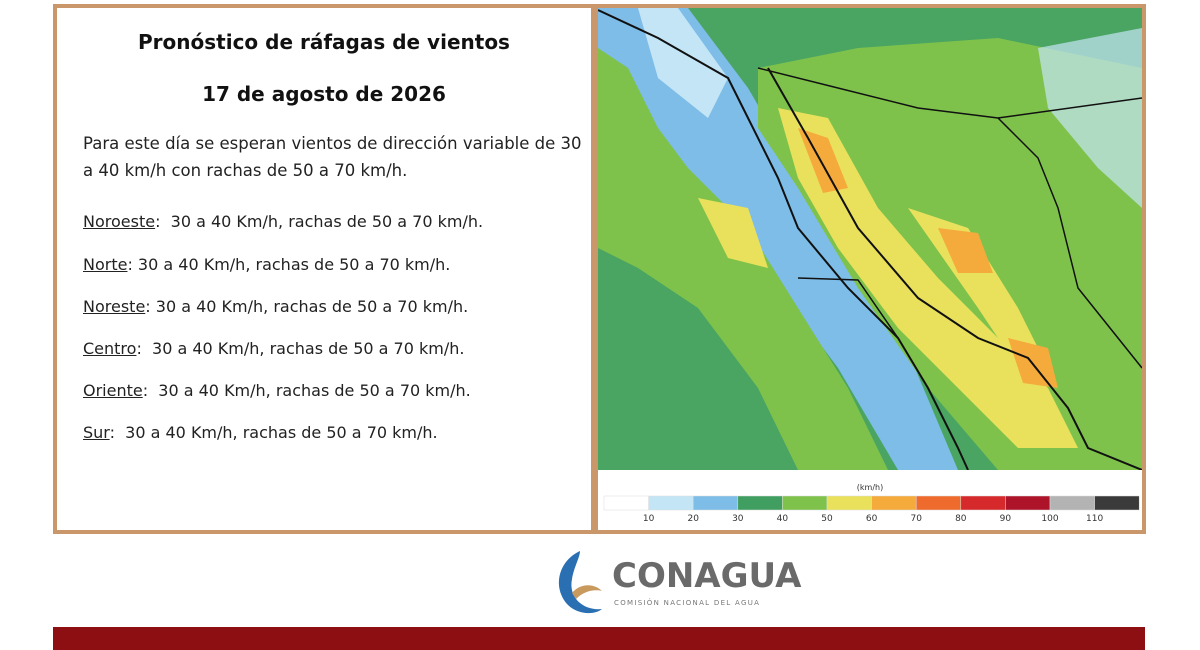 The width and height of the screenshot is (1200, 650). Describe the element at coordinates (587, 592) in the screenshot. I see `logo-figure` at that location.